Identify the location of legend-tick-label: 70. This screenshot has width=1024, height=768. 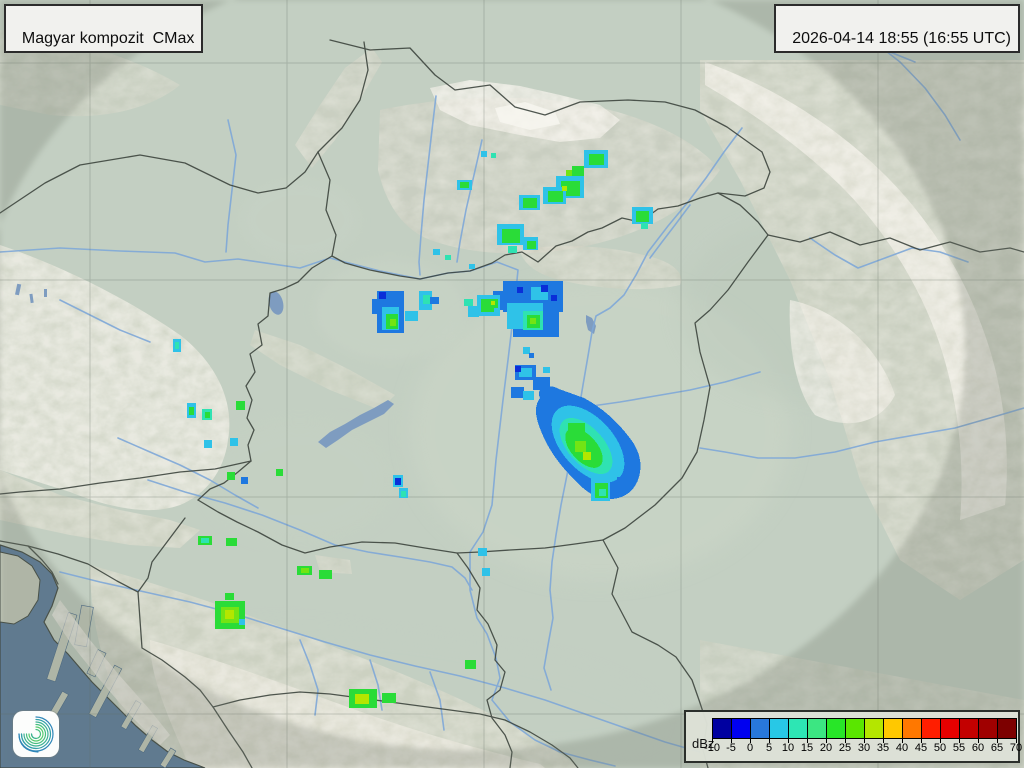
(1016, 748).